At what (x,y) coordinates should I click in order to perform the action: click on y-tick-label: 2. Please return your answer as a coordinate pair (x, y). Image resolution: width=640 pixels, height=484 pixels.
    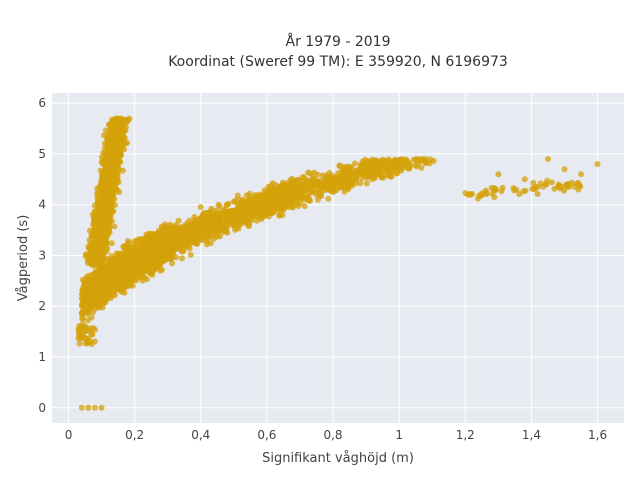
    Looking at the image, I should click on (42, 306).